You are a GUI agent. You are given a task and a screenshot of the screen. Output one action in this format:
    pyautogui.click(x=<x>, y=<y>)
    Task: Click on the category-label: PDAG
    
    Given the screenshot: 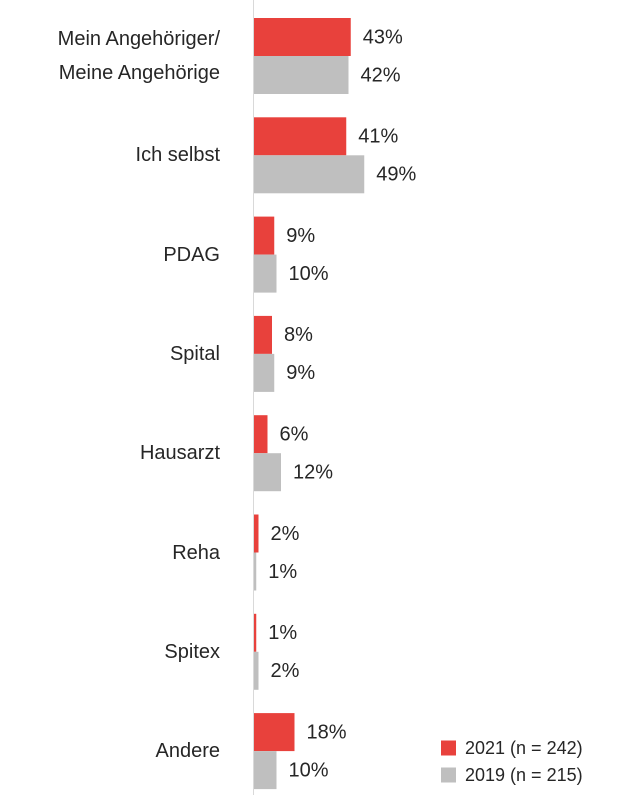 What is the action you would take?
    pyautogui.click(x=191, y=254)
    